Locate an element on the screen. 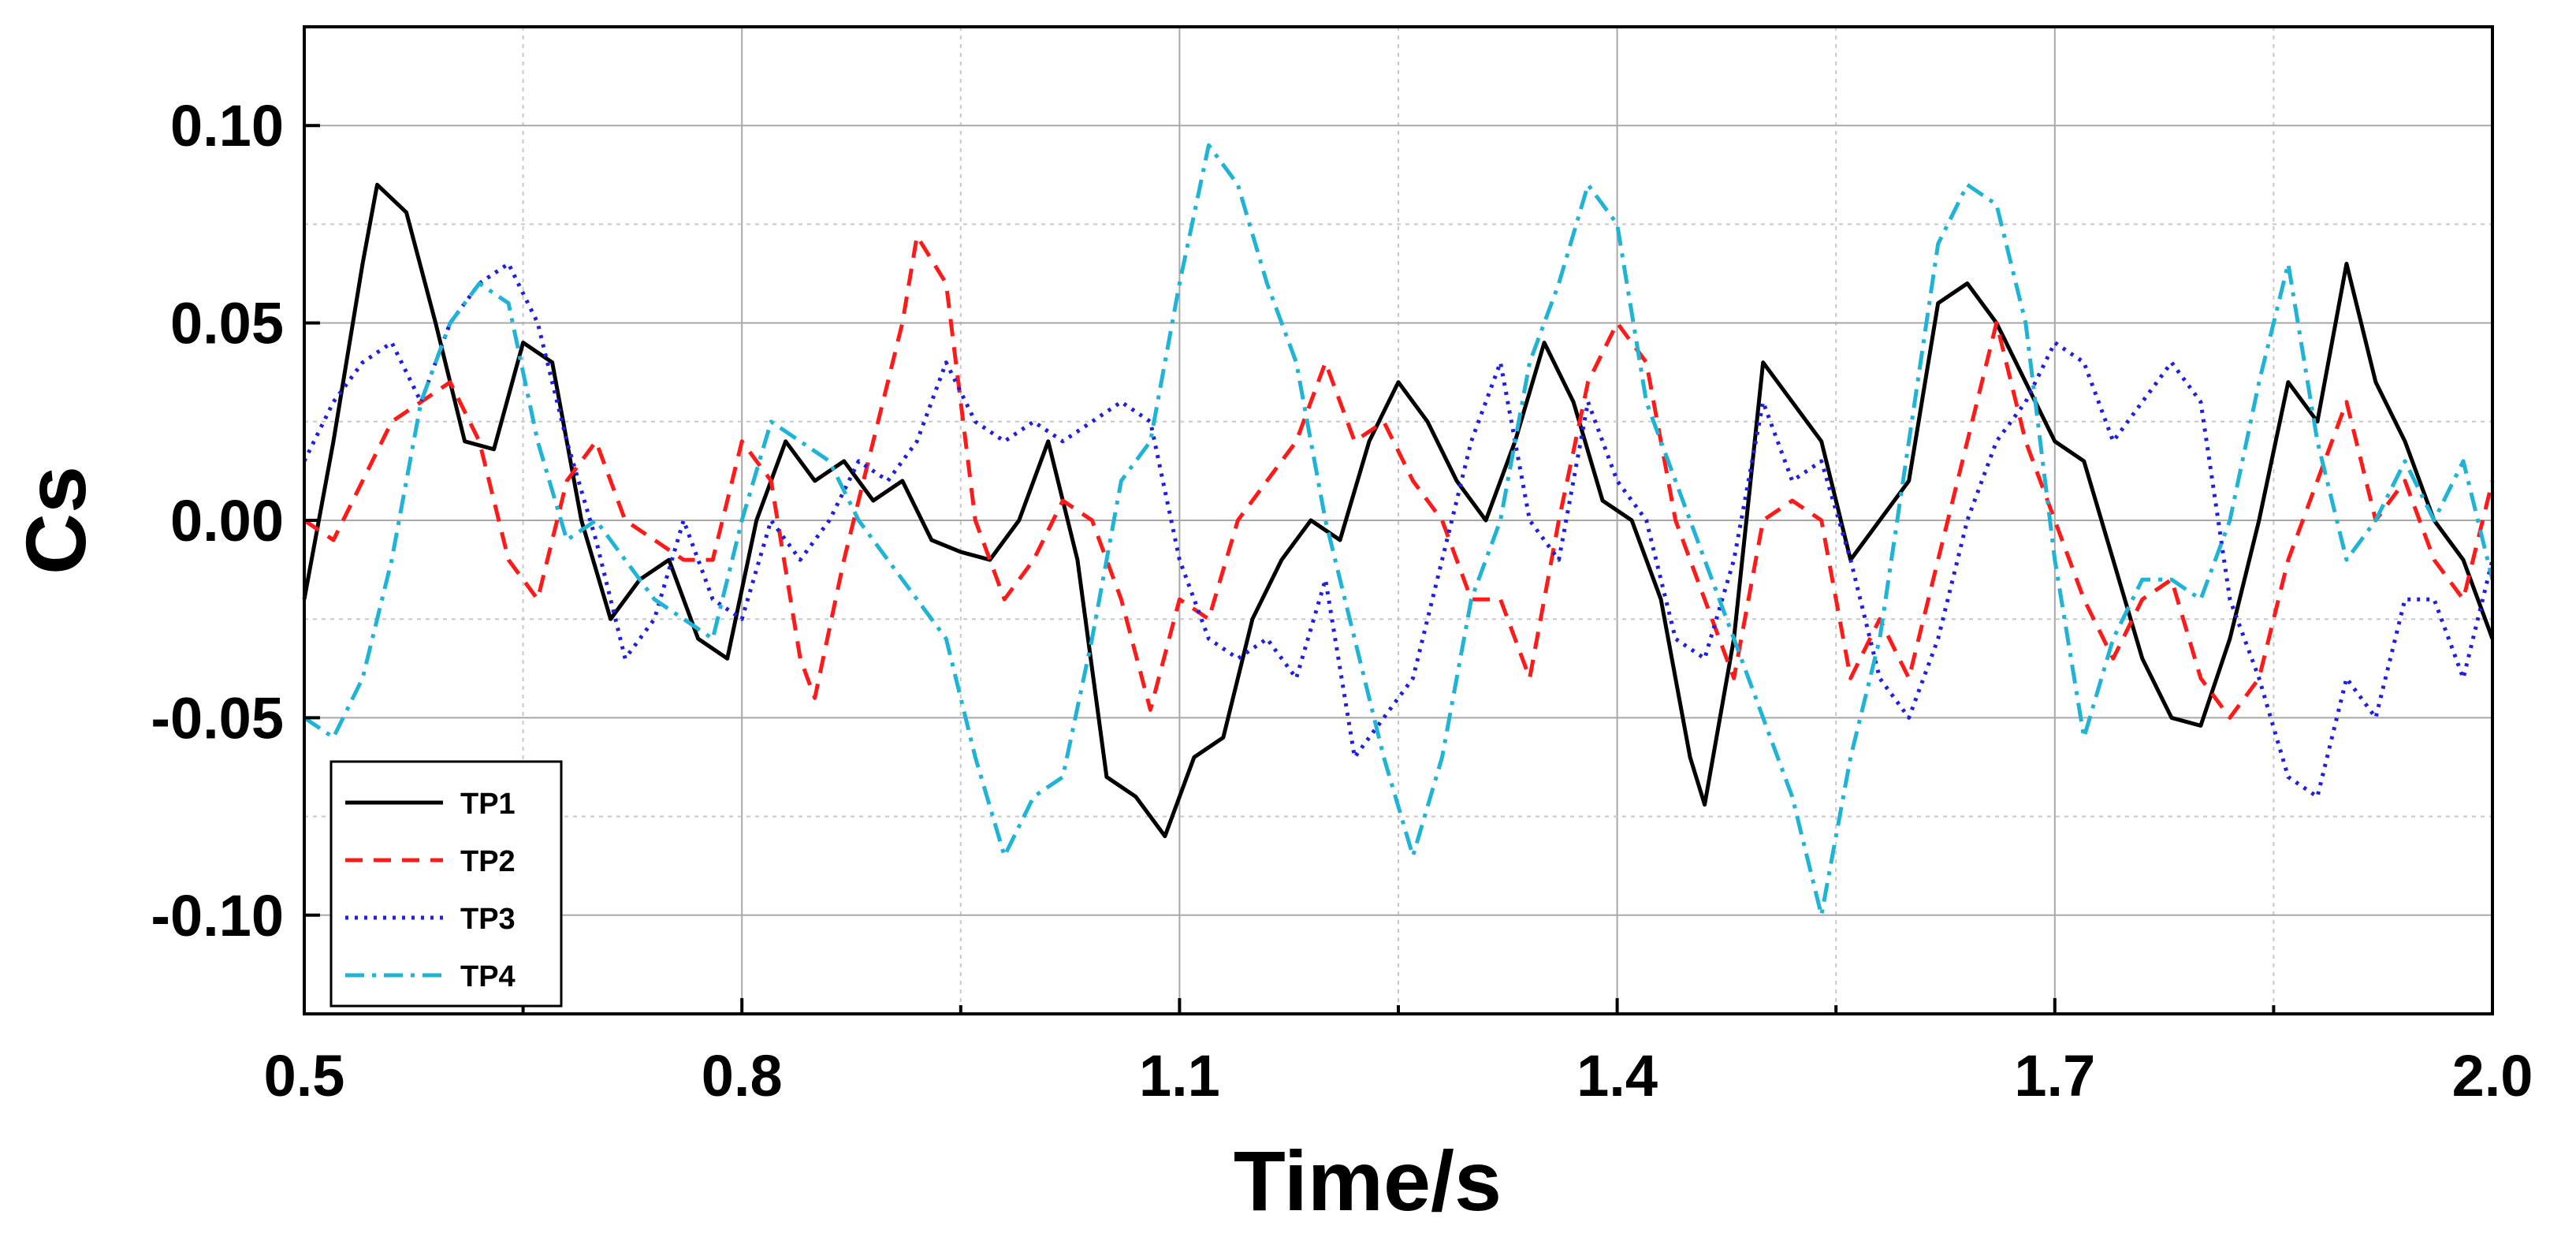 This screenshot has width=2576, height=1237. x-axis-title: Time/s is located at coordinates (1368, 1180).